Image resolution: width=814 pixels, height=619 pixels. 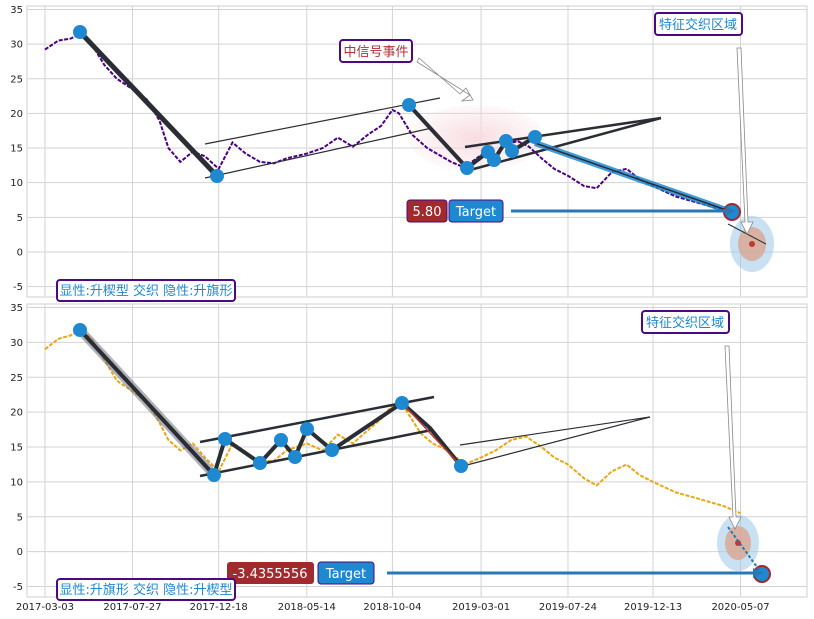 I want to click on top-value-text: 5.80, so click(x=427, y=212).